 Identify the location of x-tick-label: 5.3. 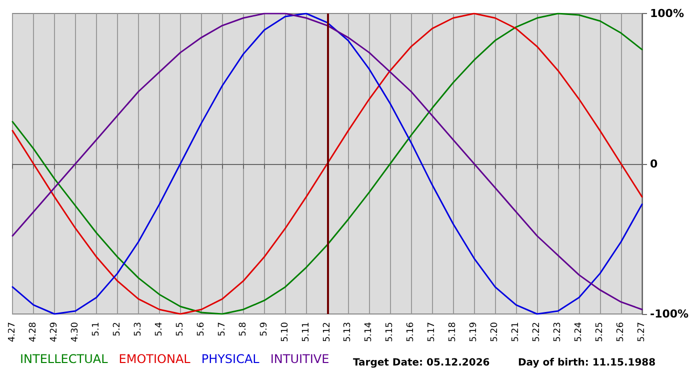
(138, 329).